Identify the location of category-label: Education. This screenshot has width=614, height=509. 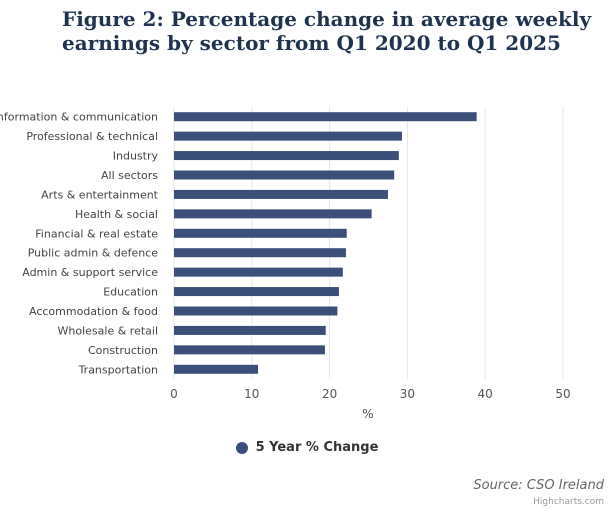
(130, 292).